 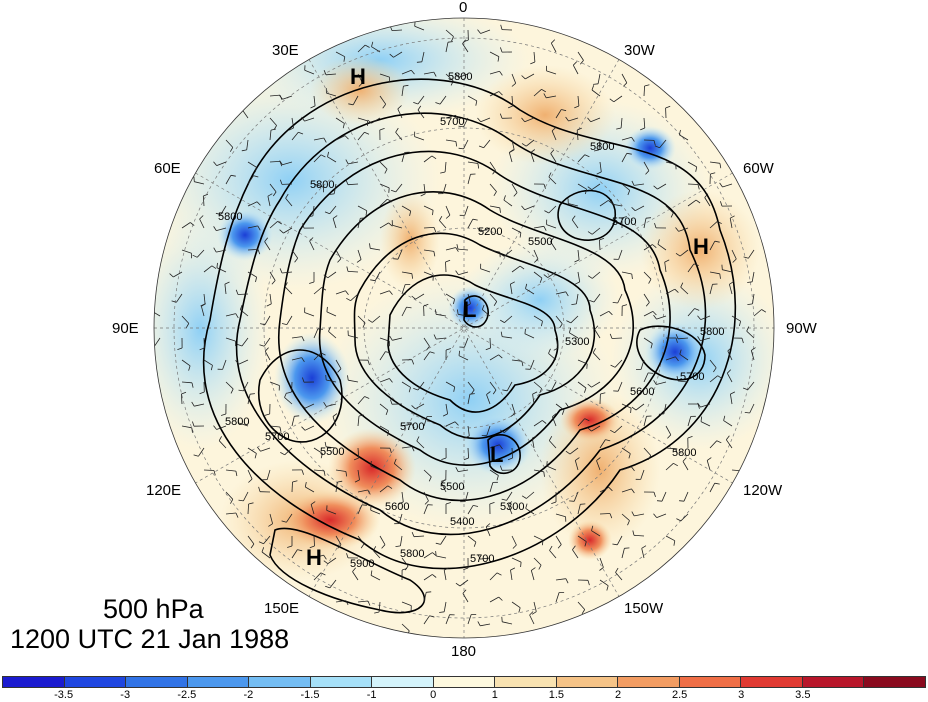 What do you see at coordinates (644, 608) in the screenshot?
I see `longitude-label-150w: 150W` at bounding box center [644, 608].